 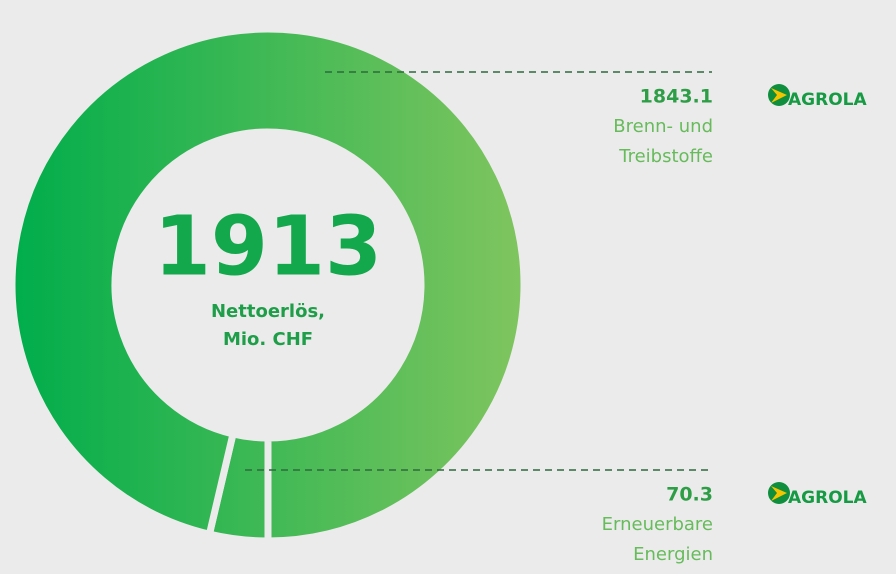 I want to click on value-label: 70.3, so click(x=689, y=495).